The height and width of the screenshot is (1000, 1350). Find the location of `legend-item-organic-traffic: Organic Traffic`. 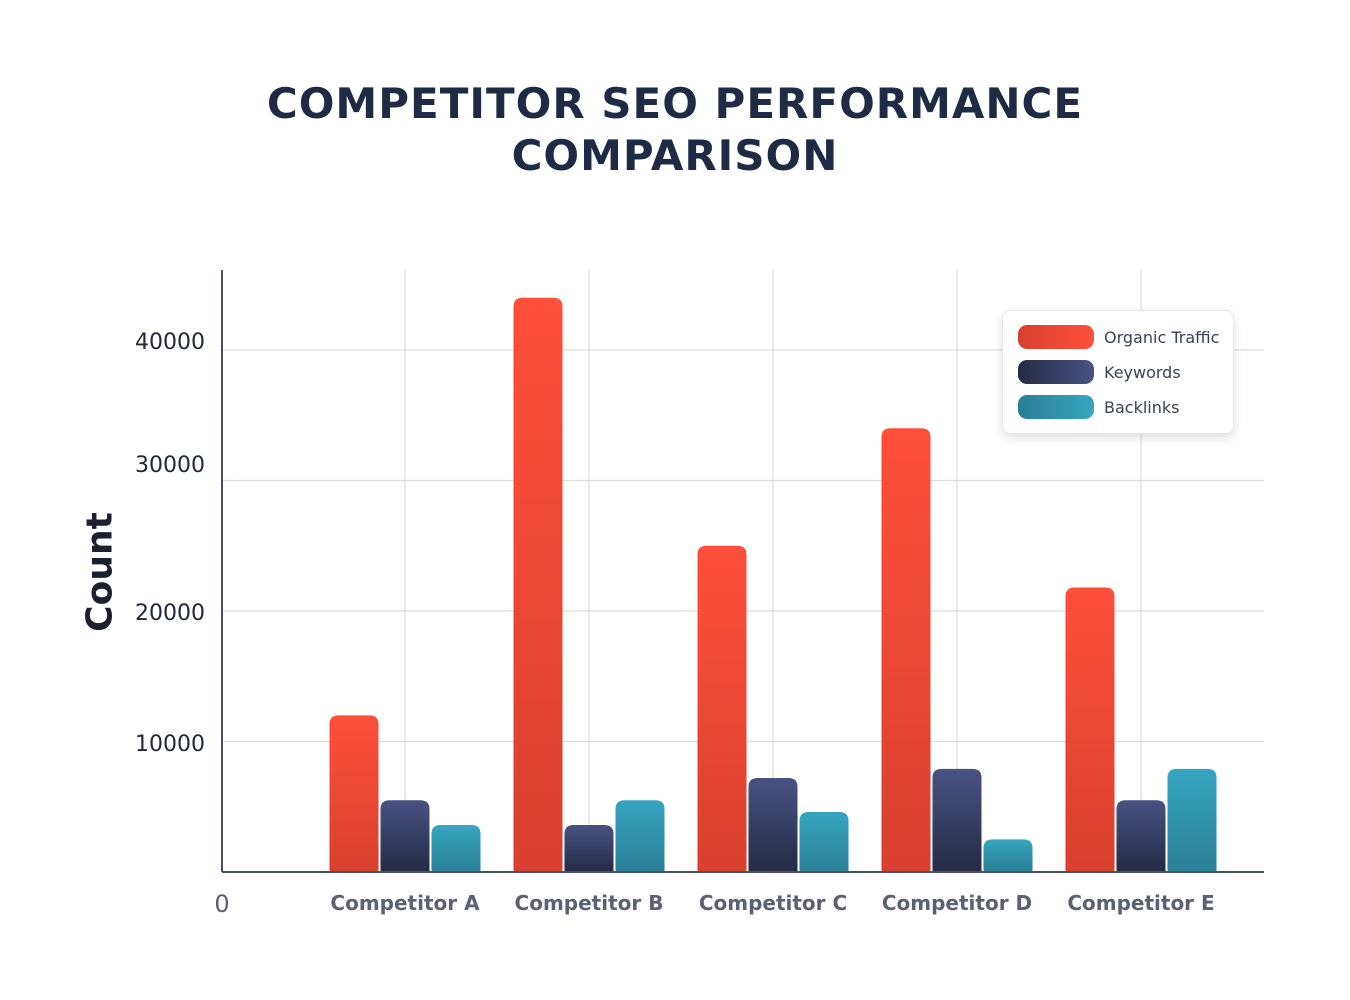

legend-item-organic-traffic: Organic Traffic is located at coordinates (1118, 337).